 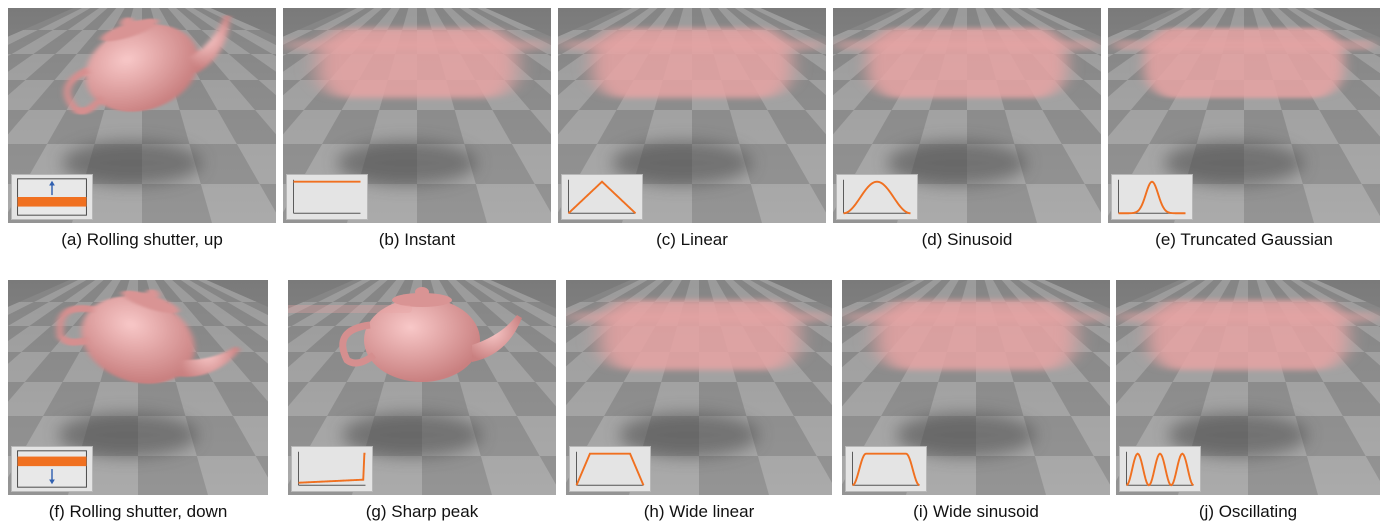 I want to click on panel-e: (e) Truncated Gaussian, so click(x=1244, y=129).